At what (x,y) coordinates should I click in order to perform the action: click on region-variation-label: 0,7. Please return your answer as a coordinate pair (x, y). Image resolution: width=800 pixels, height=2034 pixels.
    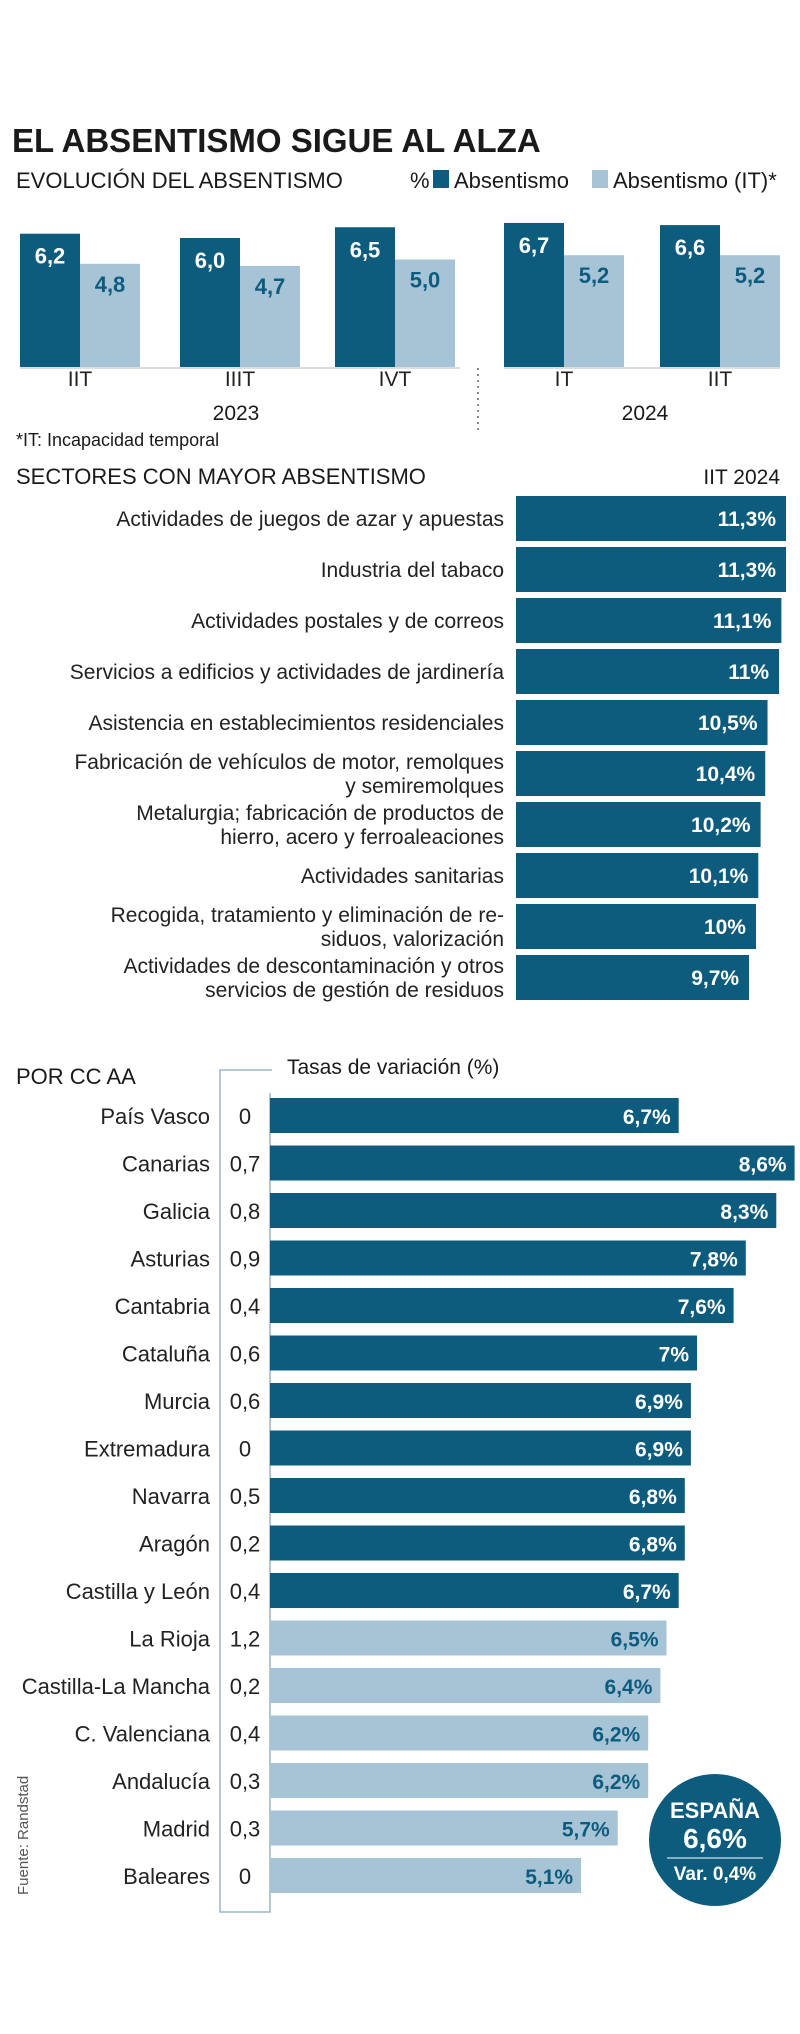
    Looking at the image, I should click on (245, 1164).